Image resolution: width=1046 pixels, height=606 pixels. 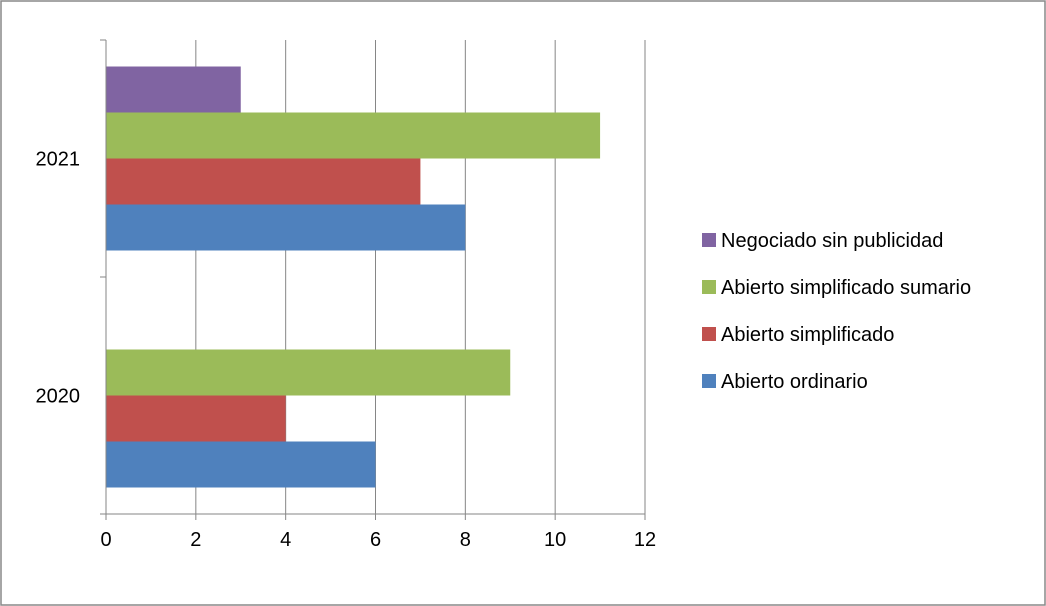 I want to click on legend-label-negociado-sin-publicidad: Negociado sin publicidad, so click(x=832, y=241).